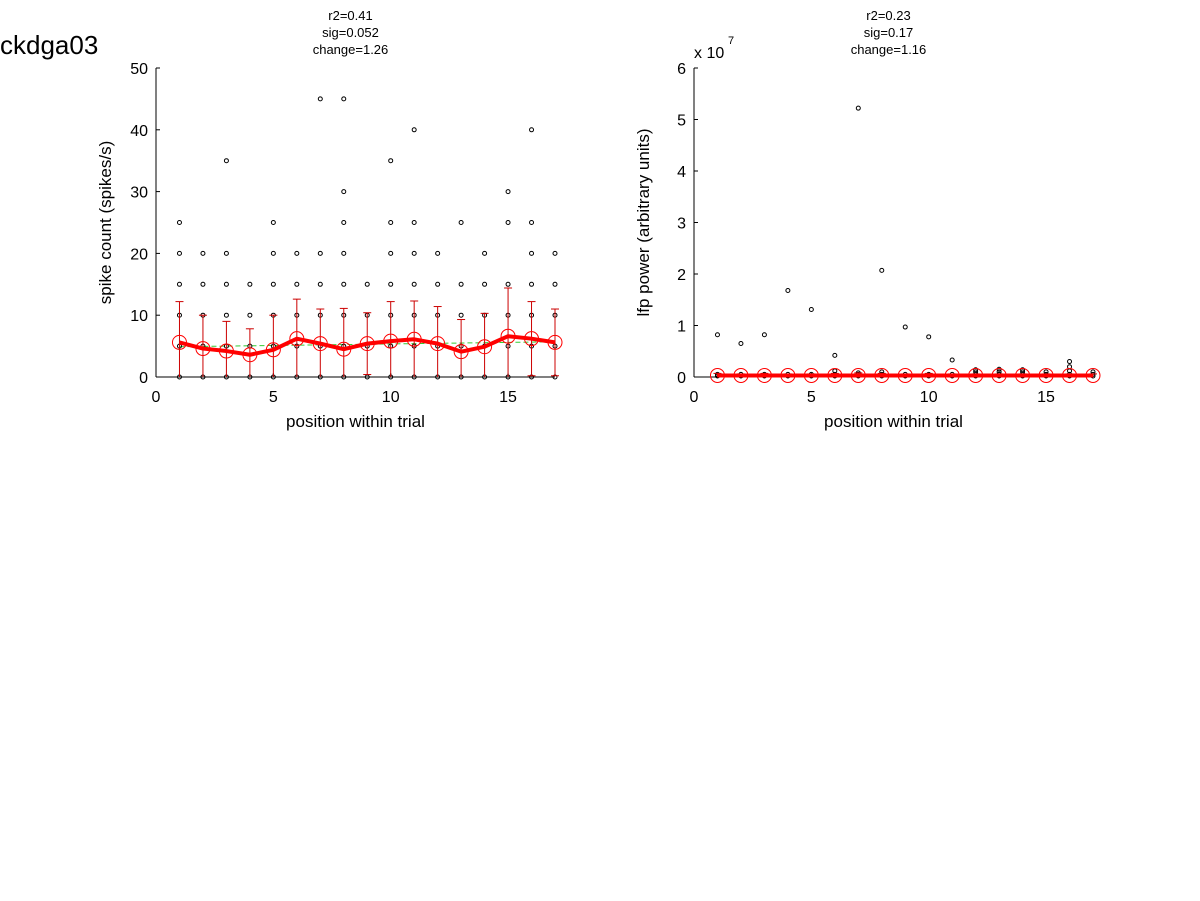 This screenshot has height=901, width=1200. I want to click on y-tick-label: 1, so click(681, 327).